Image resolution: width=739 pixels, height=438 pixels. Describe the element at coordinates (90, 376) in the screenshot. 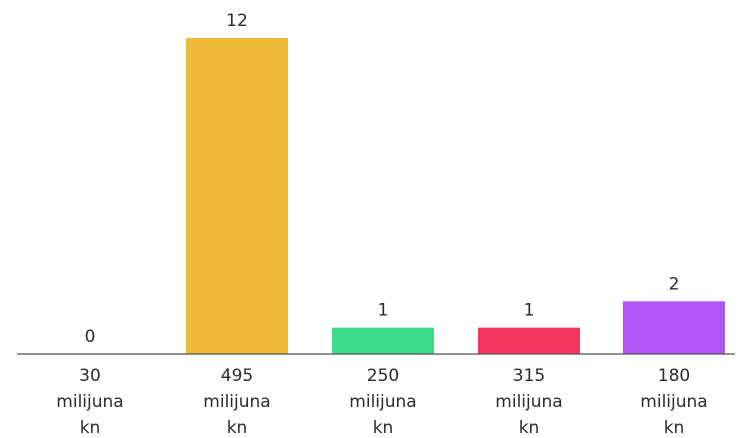

I see `x-tick-label: 30` at that location.